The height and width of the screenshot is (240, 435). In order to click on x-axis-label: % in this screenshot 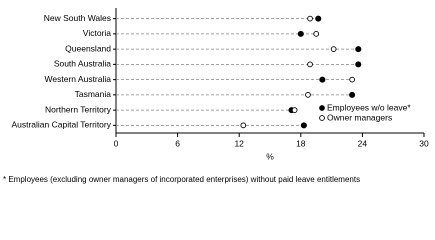, I will do `click(270, 156)`.